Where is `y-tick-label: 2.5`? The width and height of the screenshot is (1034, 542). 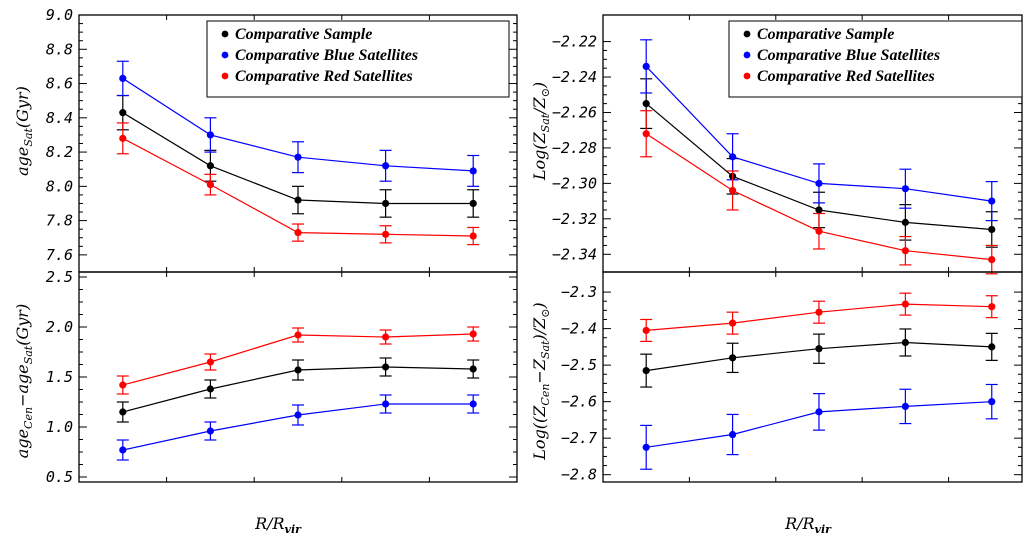 y-tick-label: 2.5 is located at coordinates (59, 277).